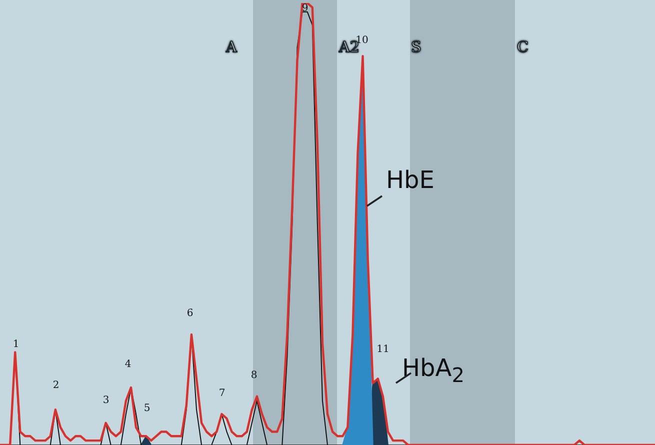 The width and height of the screenshot is (655, 445). Describe the element at coordinates (349, 47) in the screenshot. I see `annotation: A2` at that location.